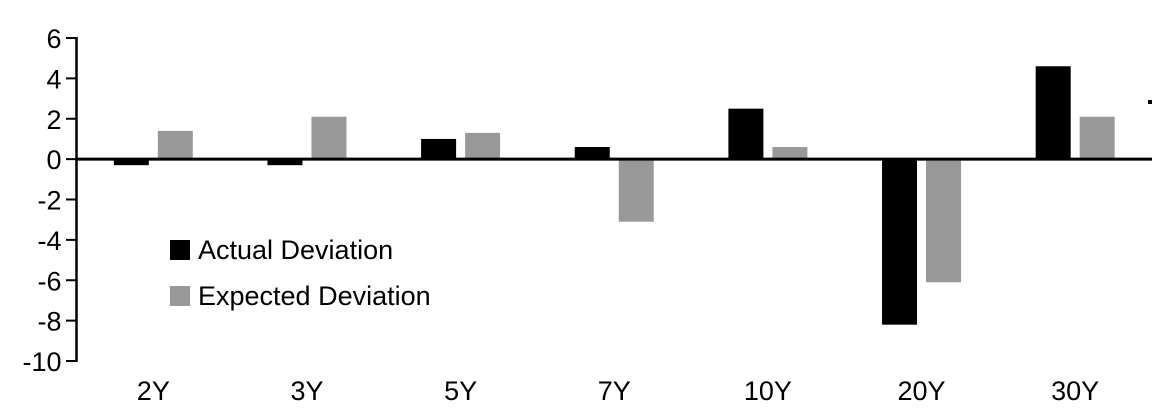 The height and width of the screenshot is (412, 1152). What do you see at coordinates (329, 138) in the screenshot?
I see `bar-expected-deviation-3Y` at bounding box center [329, 138].